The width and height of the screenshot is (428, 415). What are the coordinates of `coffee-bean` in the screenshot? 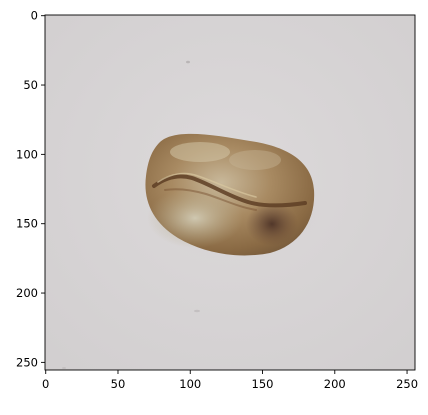 It's located at (230, 194).